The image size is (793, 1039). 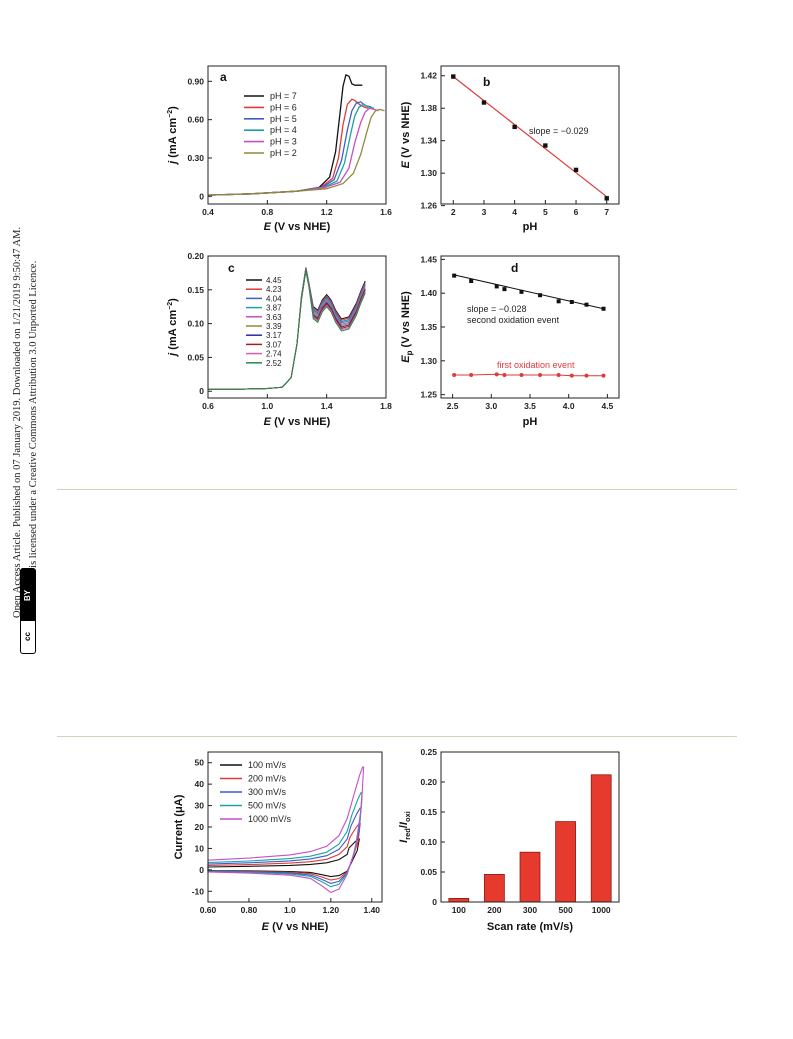 What do you see at coordinates (428, 206) in the screenshot?
I see `b-ytick-label: 1.26` at bounding box center [428, 206].